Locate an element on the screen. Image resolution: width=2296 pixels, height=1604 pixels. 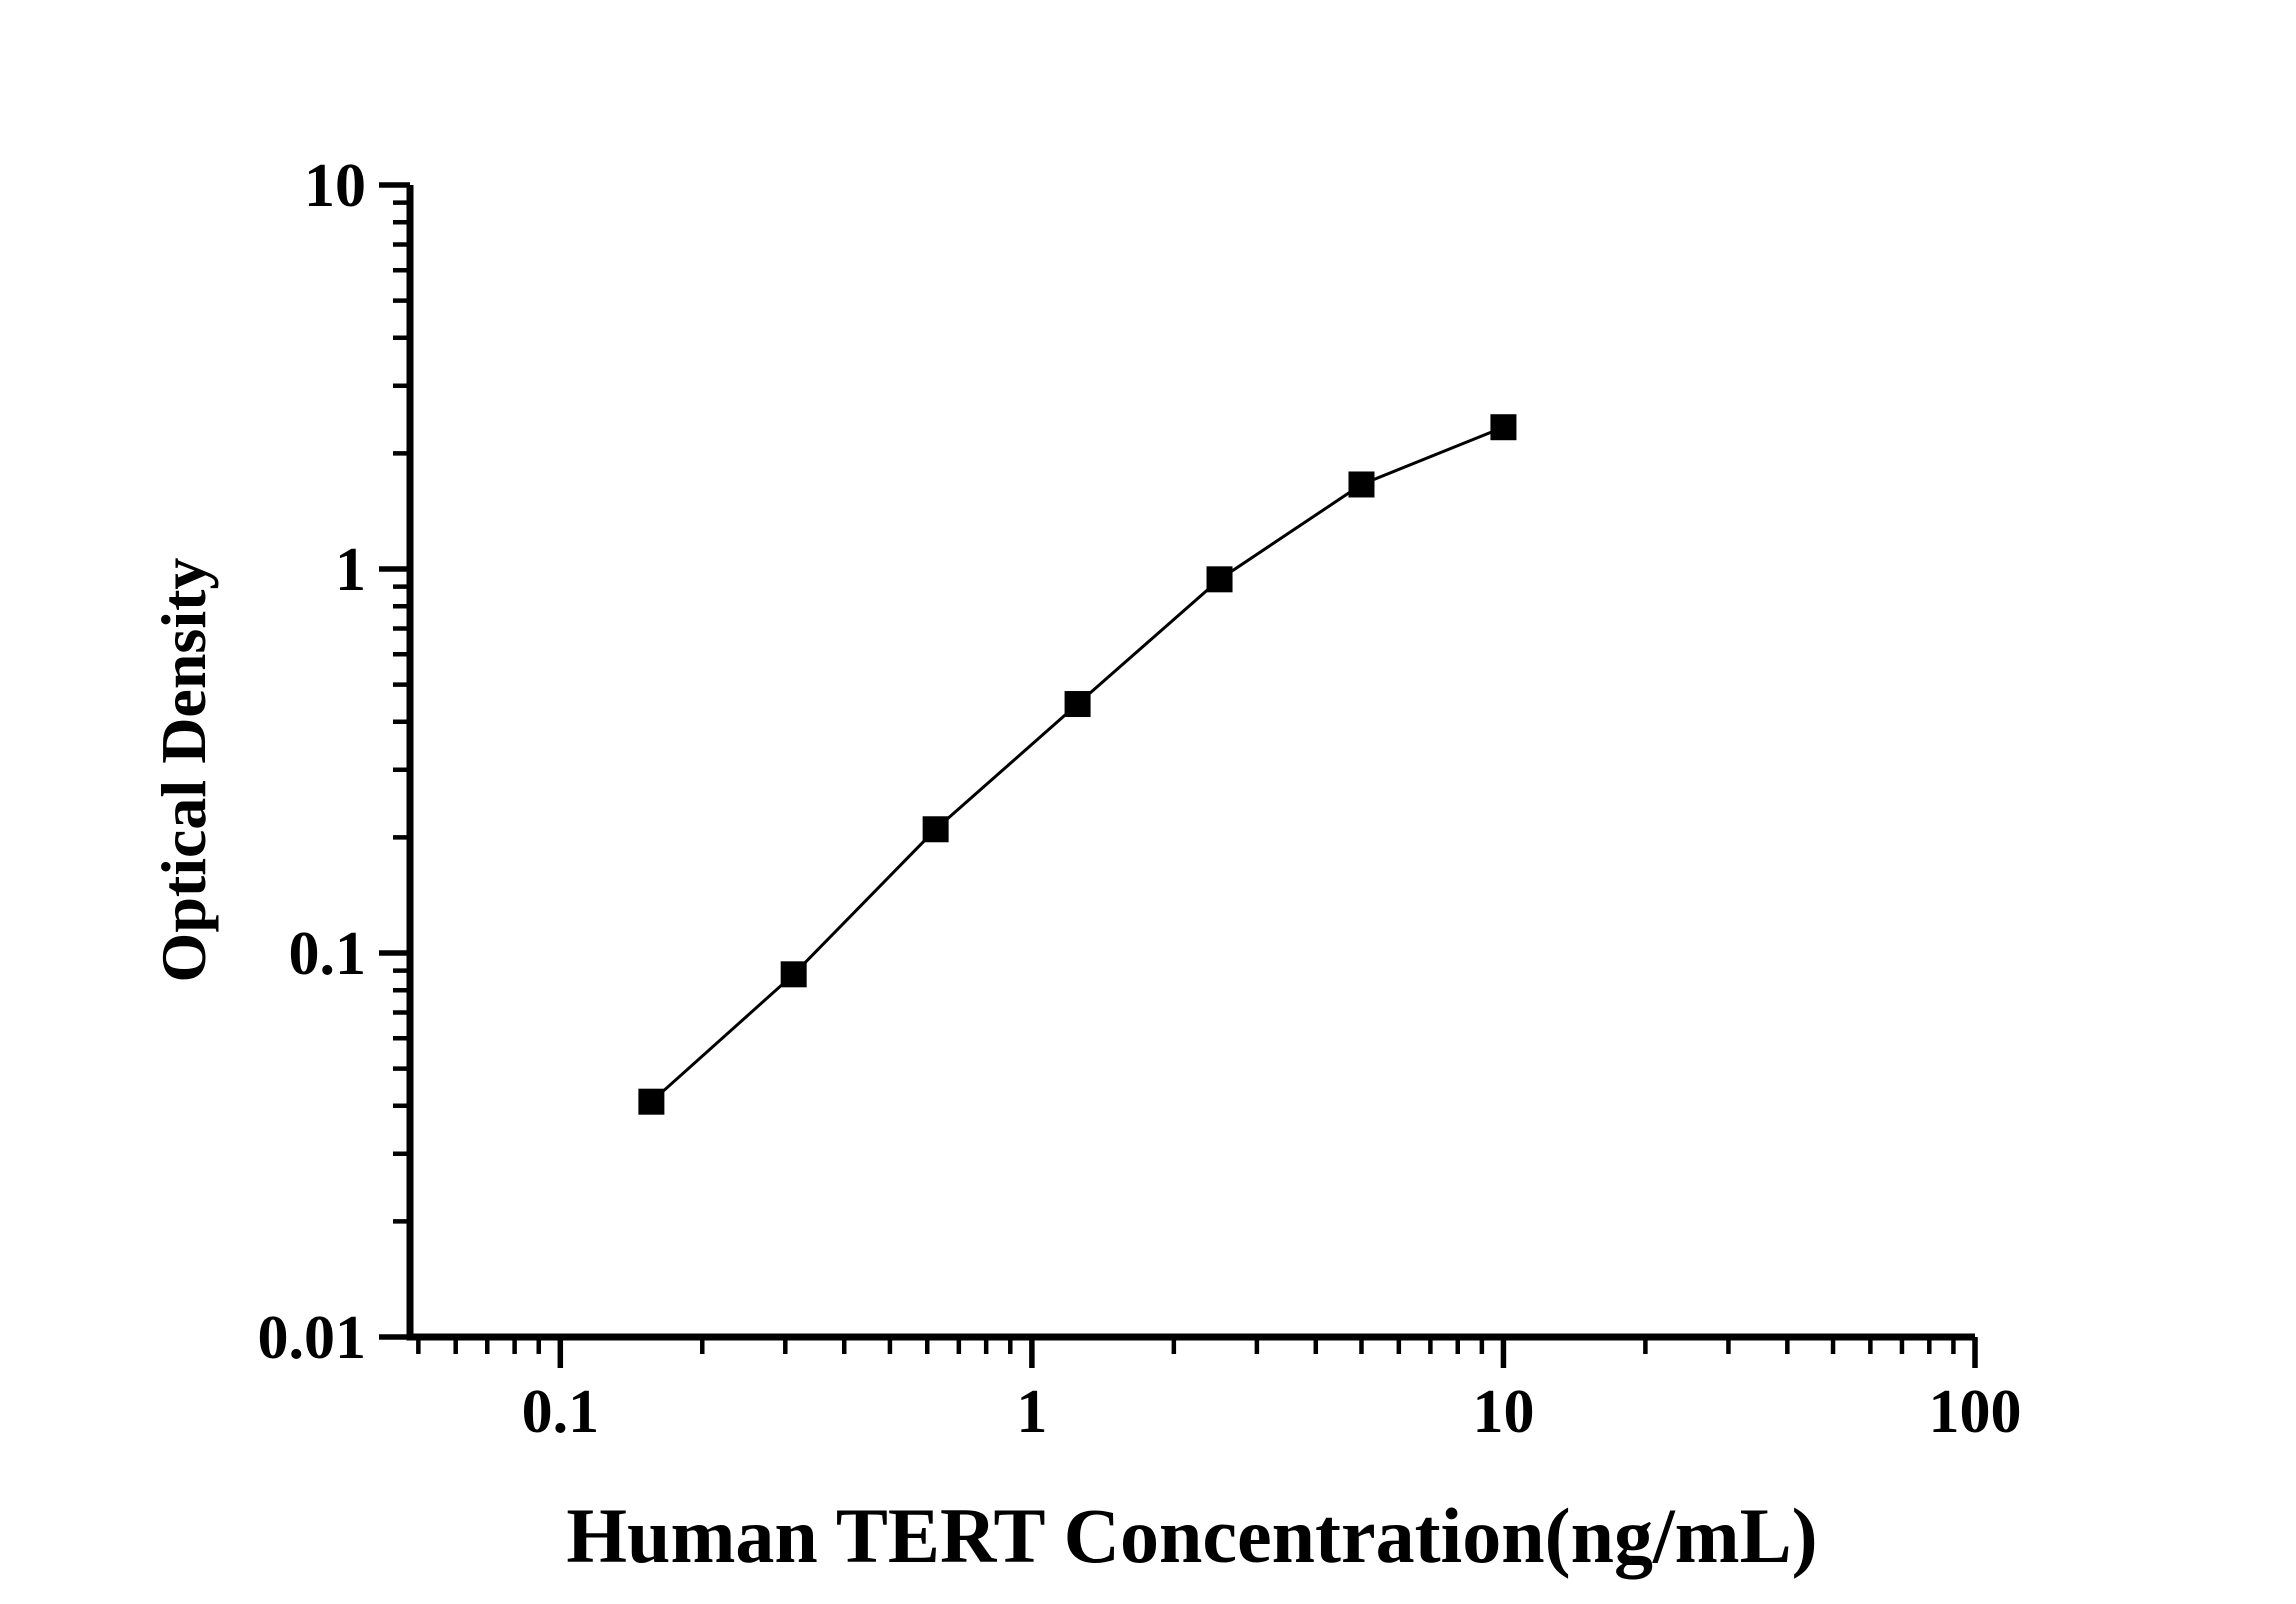
x-tick-label: 100 is located at coordinates (1975, 1412).